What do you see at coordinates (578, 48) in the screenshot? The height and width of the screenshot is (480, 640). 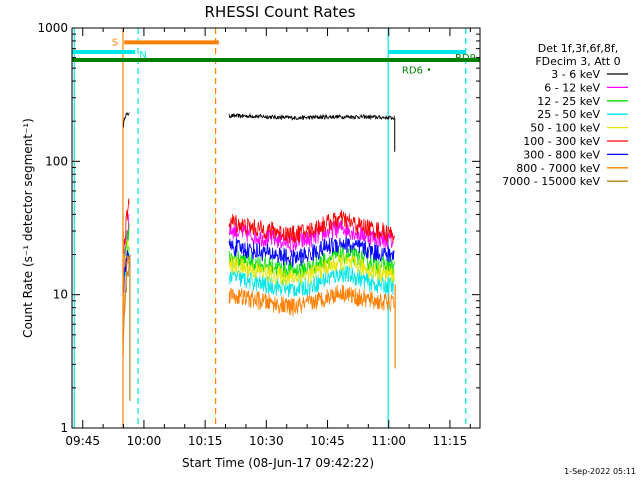 I see `legend-header-0: Det 1f,3f,6f,8f,` at bounding box center [578, 48].